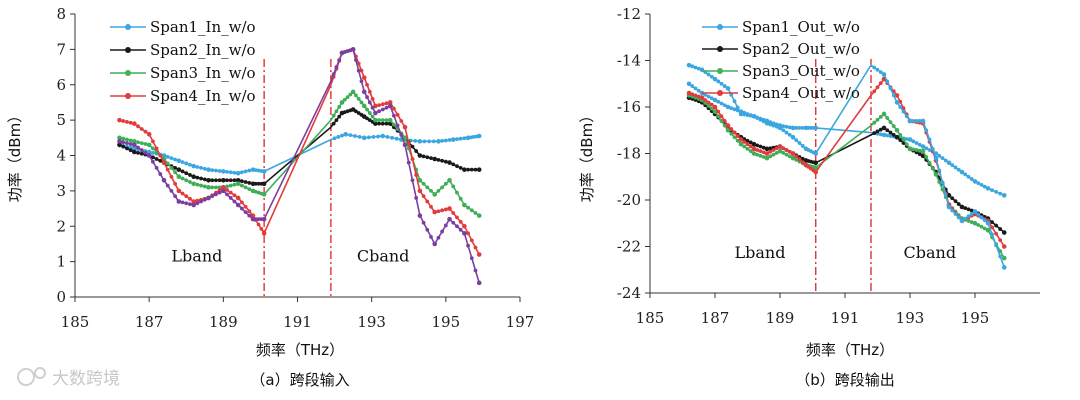 The width and height of the screenshot is (1080, 400). What do you see at coordinates (75, 322) in the screenshot?
I see `x-tick-label: 185` at bounding box center [75, 322].